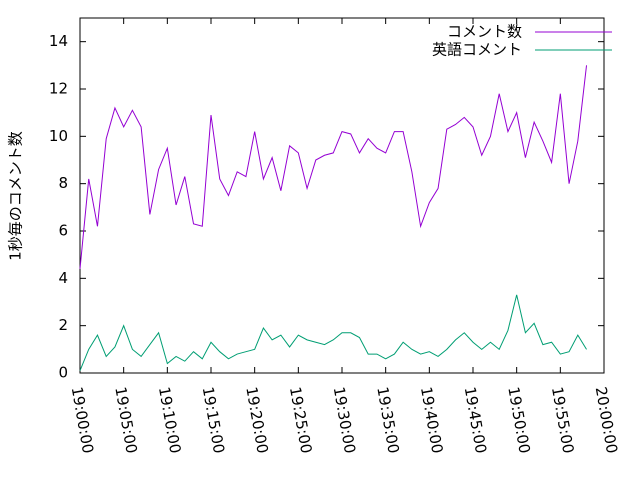  What do you see at coordinates (477, 50) in the screenshot?
I see `legend-label: 英語コメント` at bounding box center [477, 50].